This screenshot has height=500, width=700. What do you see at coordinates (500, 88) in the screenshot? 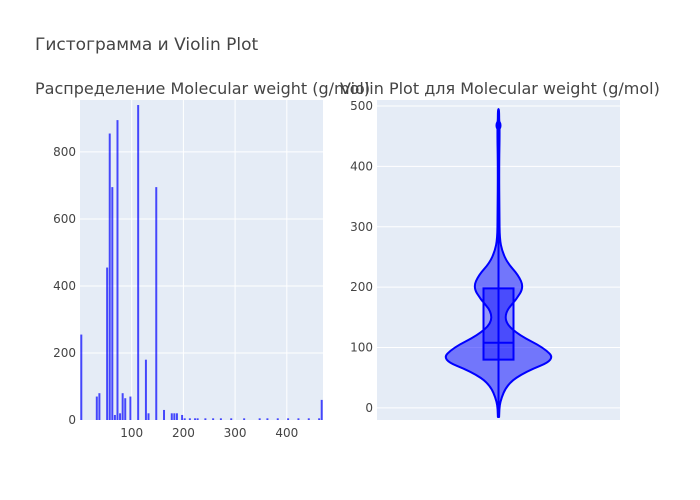
I see `violin-title: Violin Plot для Molecular weight (g/mol)` at bounding box center [500, 88].